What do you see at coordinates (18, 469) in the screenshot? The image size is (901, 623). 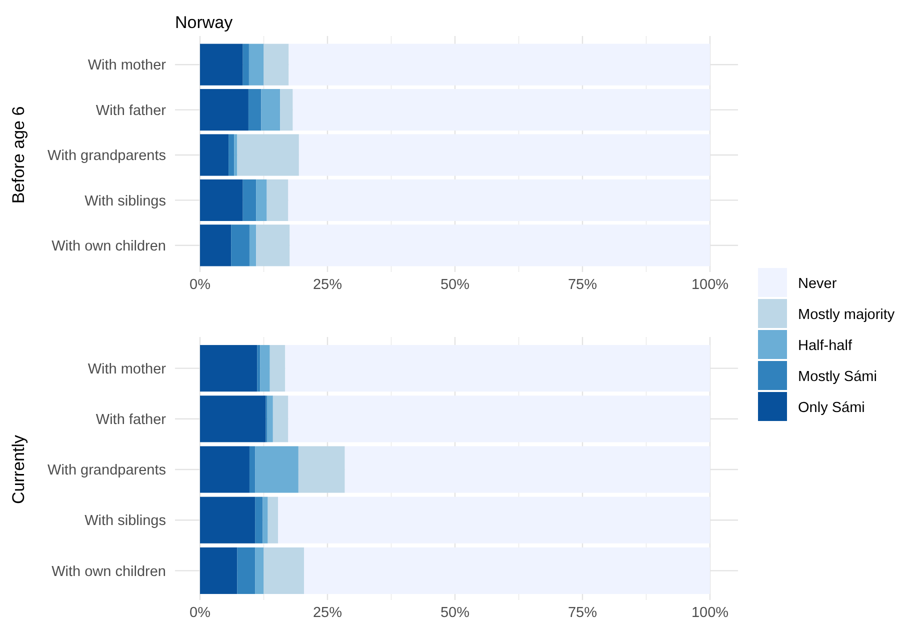 I see `y-axis-title: Currently` at bounding box center [18, 469].